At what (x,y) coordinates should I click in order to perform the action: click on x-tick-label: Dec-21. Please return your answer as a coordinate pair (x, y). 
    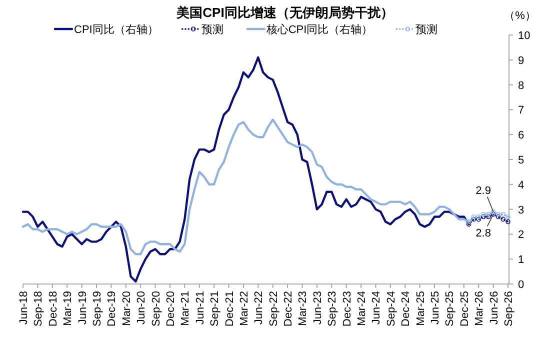
    Looking at the image, I should click on (230, 308).